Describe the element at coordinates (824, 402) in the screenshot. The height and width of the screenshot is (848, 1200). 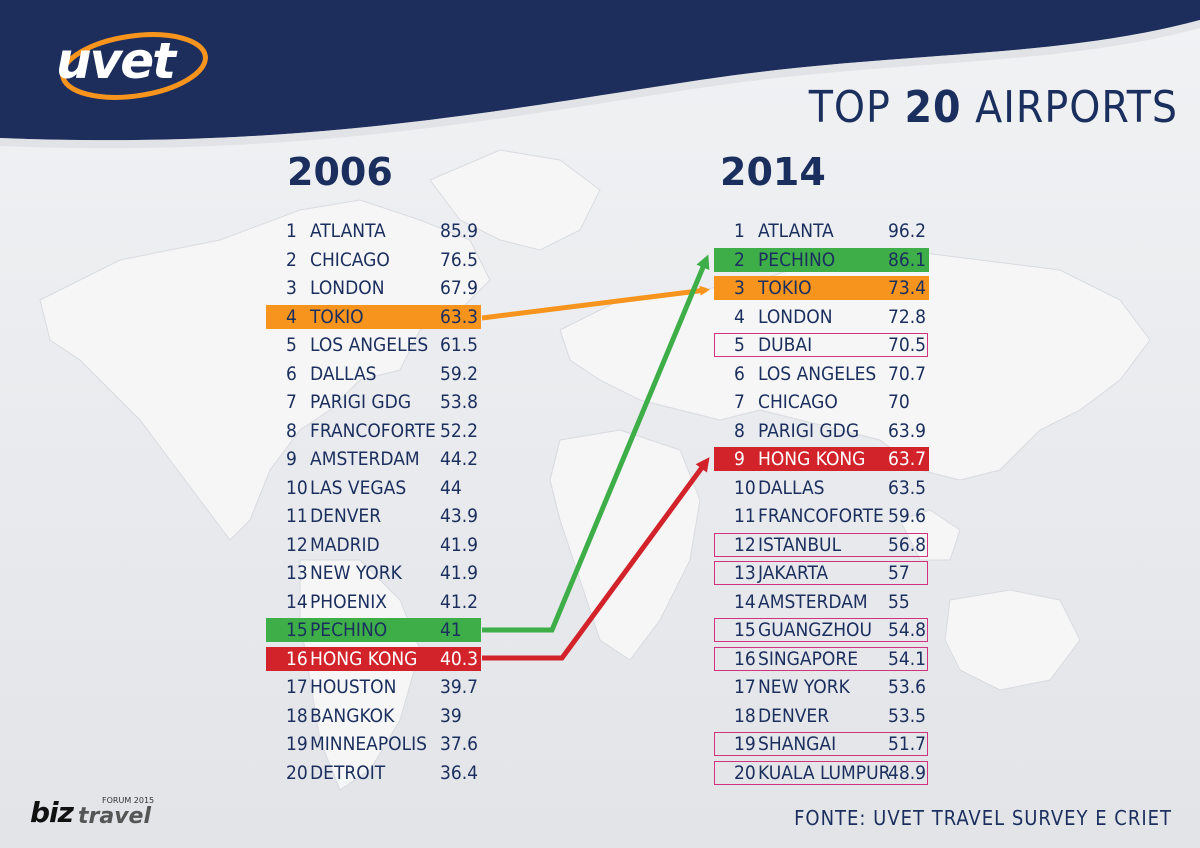
I see `table-row: 7 CHICAGO 70` at that location.